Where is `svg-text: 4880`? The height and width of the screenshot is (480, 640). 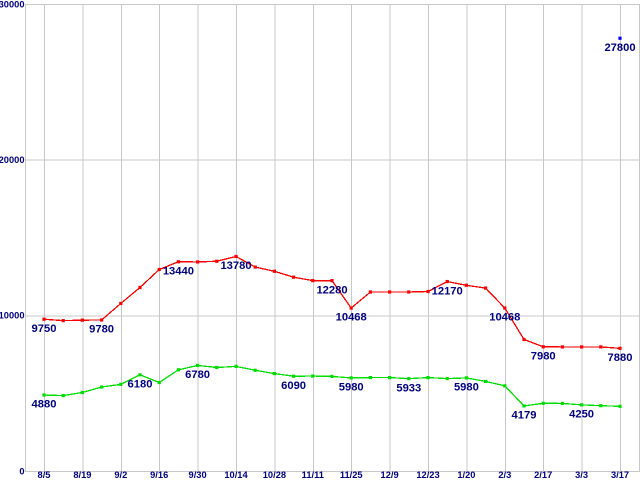 svg-text: 4880 is located at coordinates (44, 405).